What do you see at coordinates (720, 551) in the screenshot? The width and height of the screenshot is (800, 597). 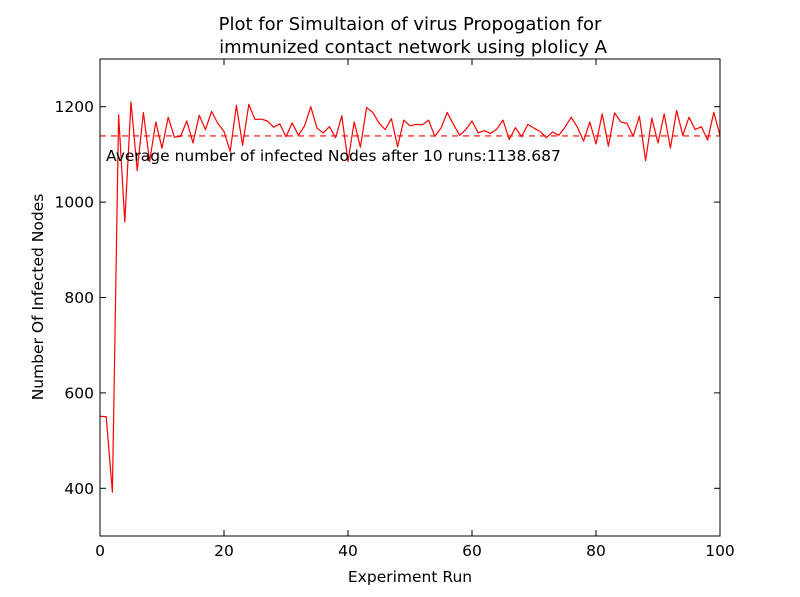 I see `x-tick-label: 100` at bounding box center [720, 551].